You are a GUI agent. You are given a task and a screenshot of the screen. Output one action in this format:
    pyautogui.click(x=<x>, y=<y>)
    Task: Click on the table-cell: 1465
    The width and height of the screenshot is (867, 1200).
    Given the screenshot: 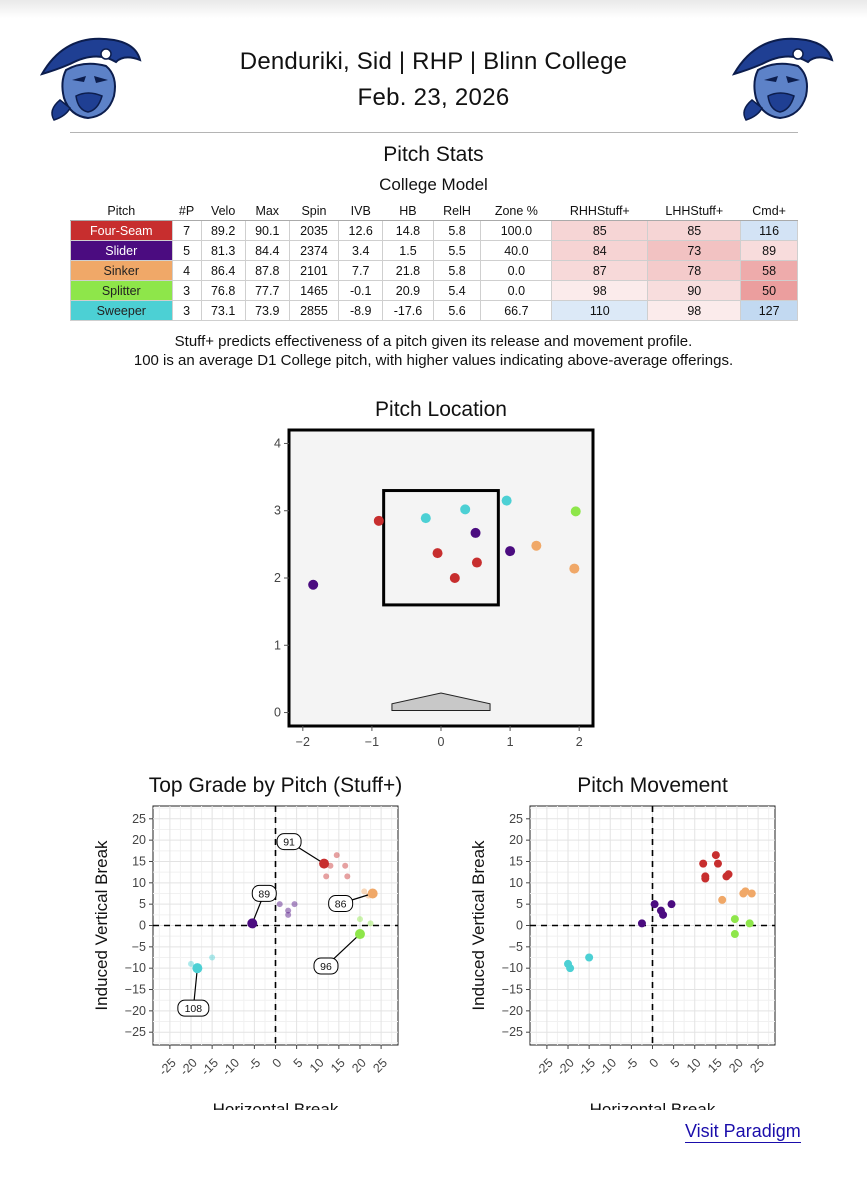 What is the action you would take?
    pyautogui.click(x=314, y=290)
    